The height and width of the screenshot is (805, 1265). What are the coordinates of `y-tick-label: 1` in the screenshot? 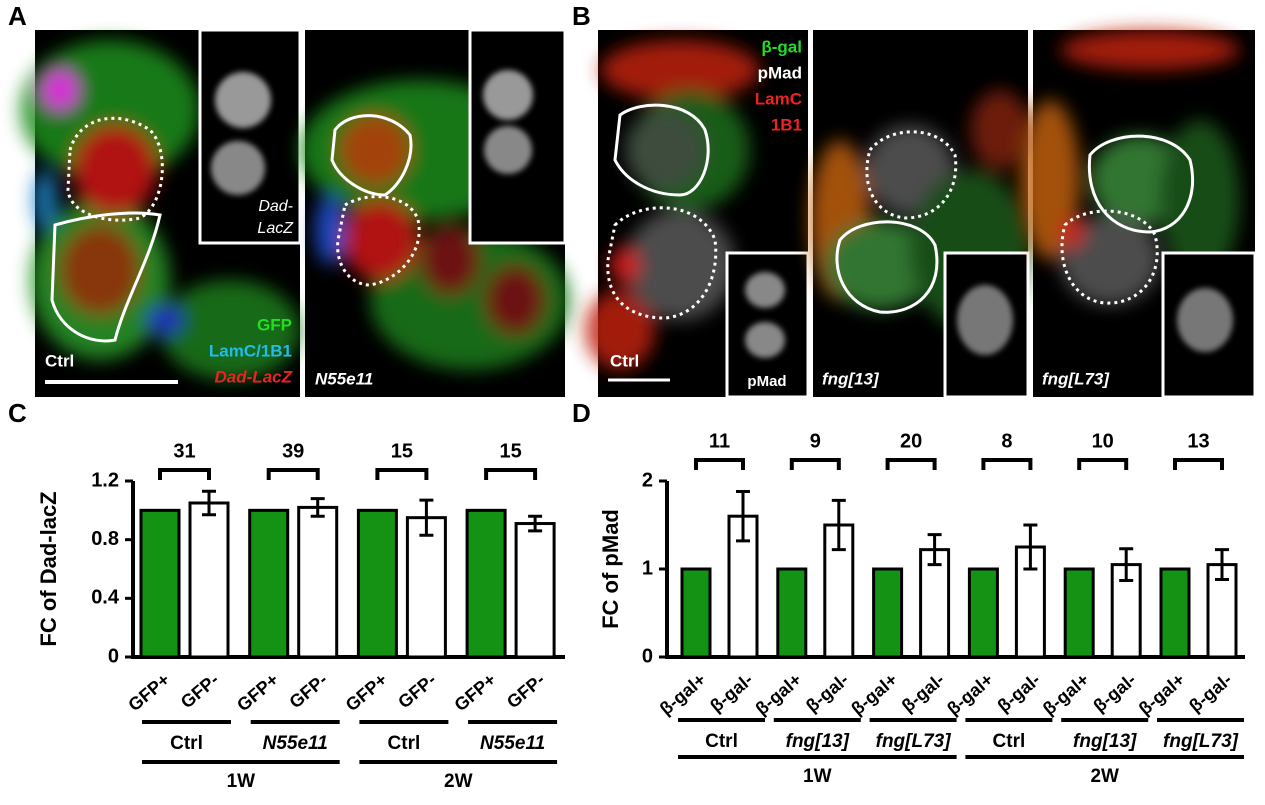 It's located at (647, 568).